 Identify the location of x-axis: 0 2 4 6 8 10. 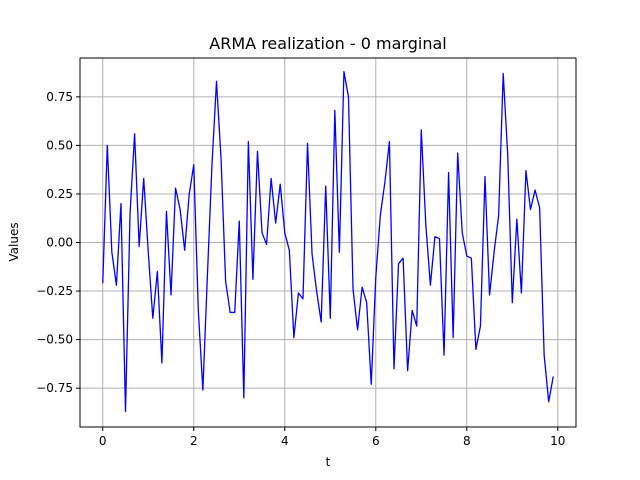
(332, 437).